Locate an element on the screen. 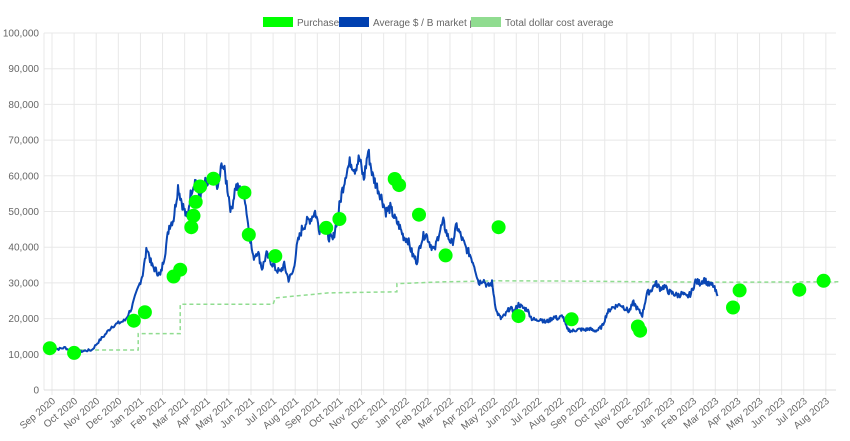 The width and height of the screenshot is (850, 441). market-price-swatch-icon is located at coordinates (354, 22).